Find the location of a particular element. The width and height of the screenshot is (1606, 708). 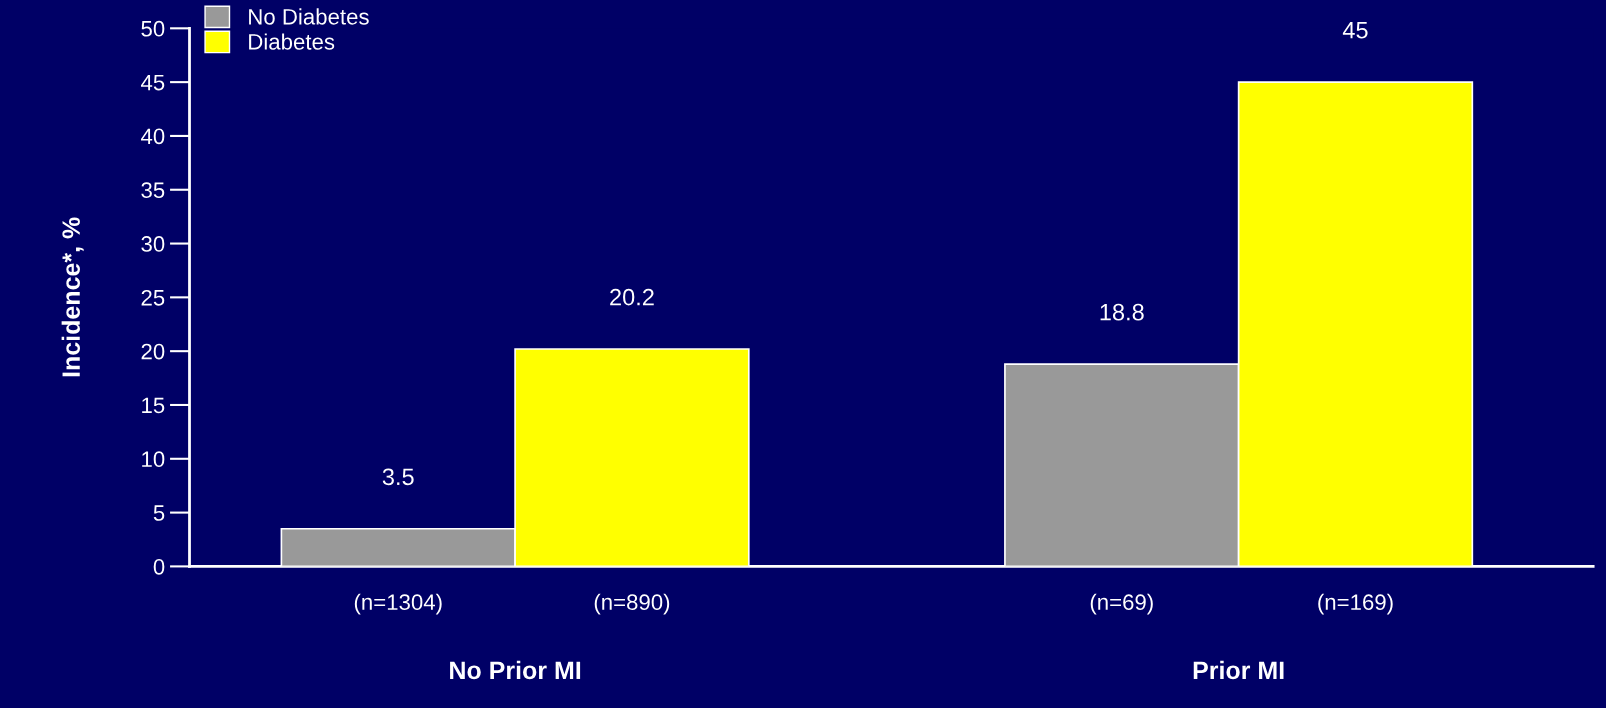

data-label: 45 is located at coordinates (1355, 30).